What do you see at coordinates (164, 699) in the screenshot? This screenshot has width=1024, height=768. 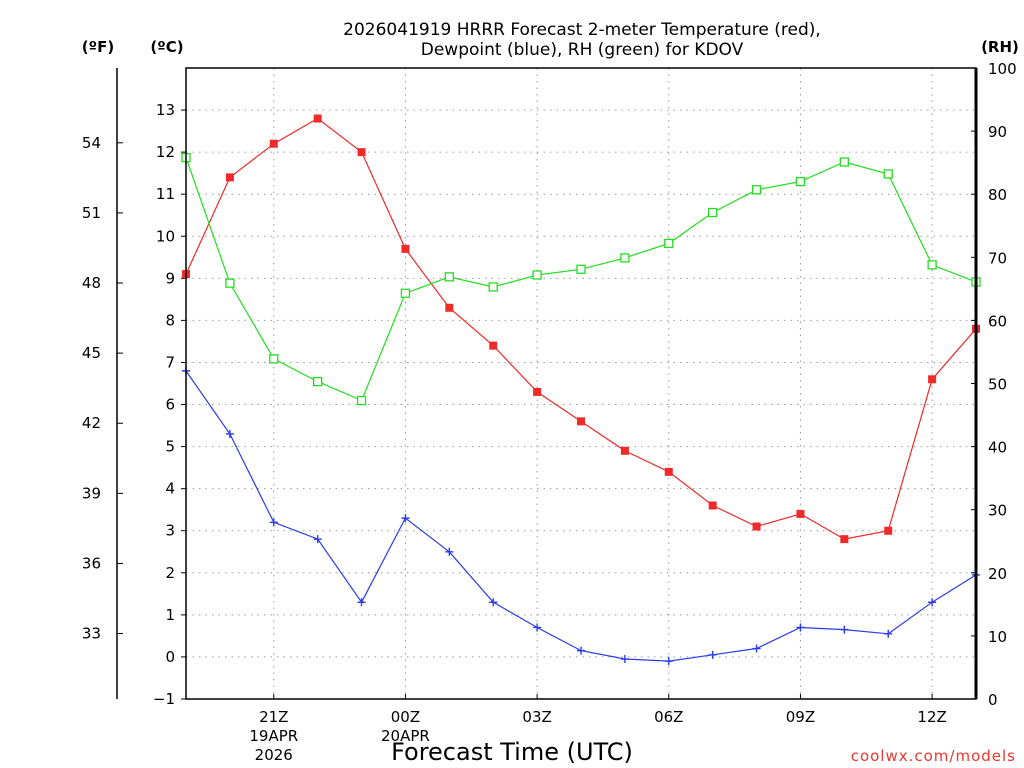 I see `celsius-tick-label: −1` at bounding box center [164, 699].